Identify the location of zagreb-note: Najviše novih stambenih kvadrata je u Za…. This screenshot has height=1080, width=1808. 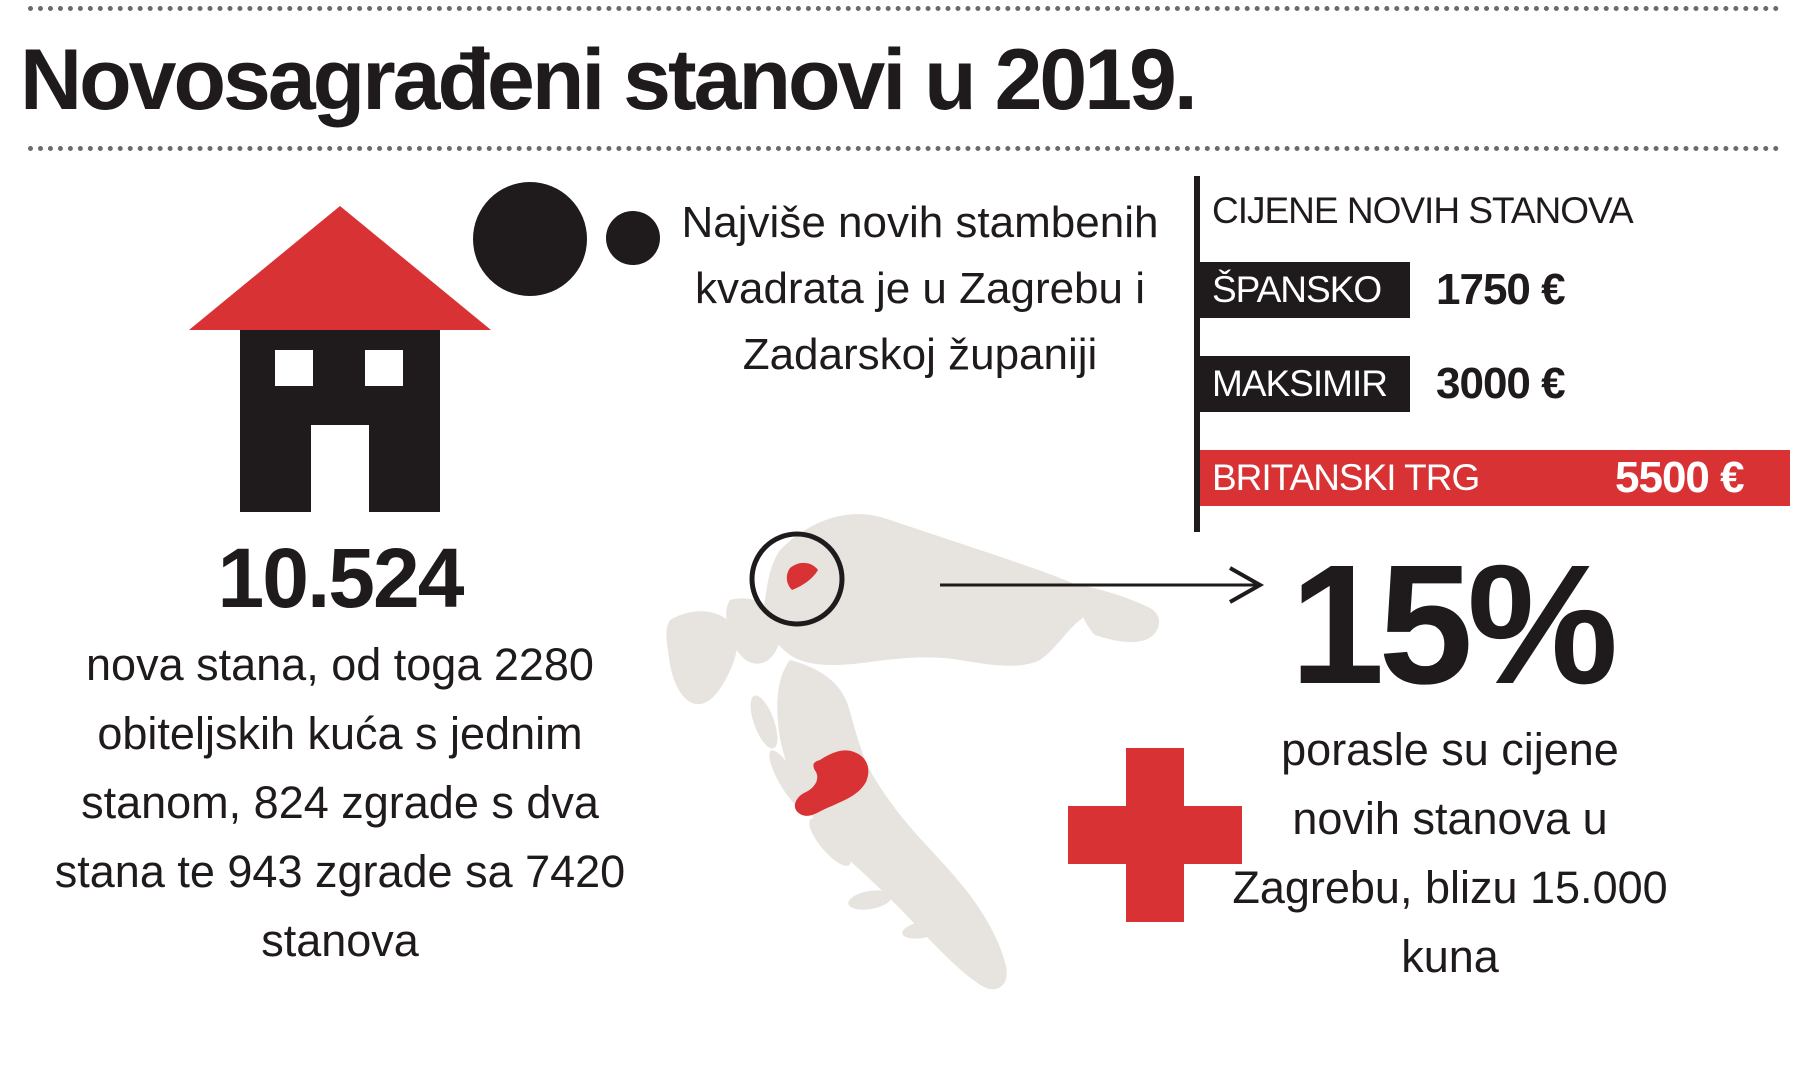
(920, 288).